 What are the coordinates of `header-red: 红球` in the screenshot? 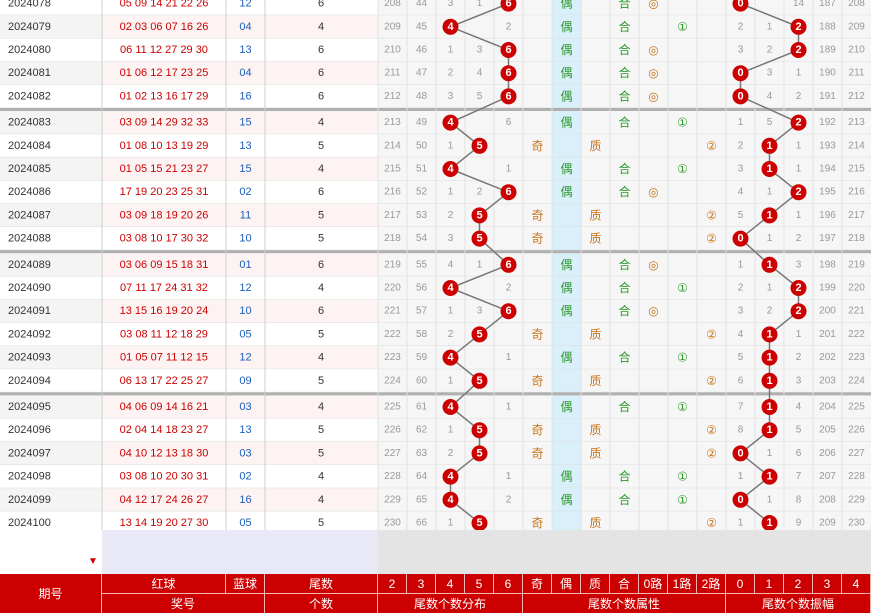 It's located at (164, 584).